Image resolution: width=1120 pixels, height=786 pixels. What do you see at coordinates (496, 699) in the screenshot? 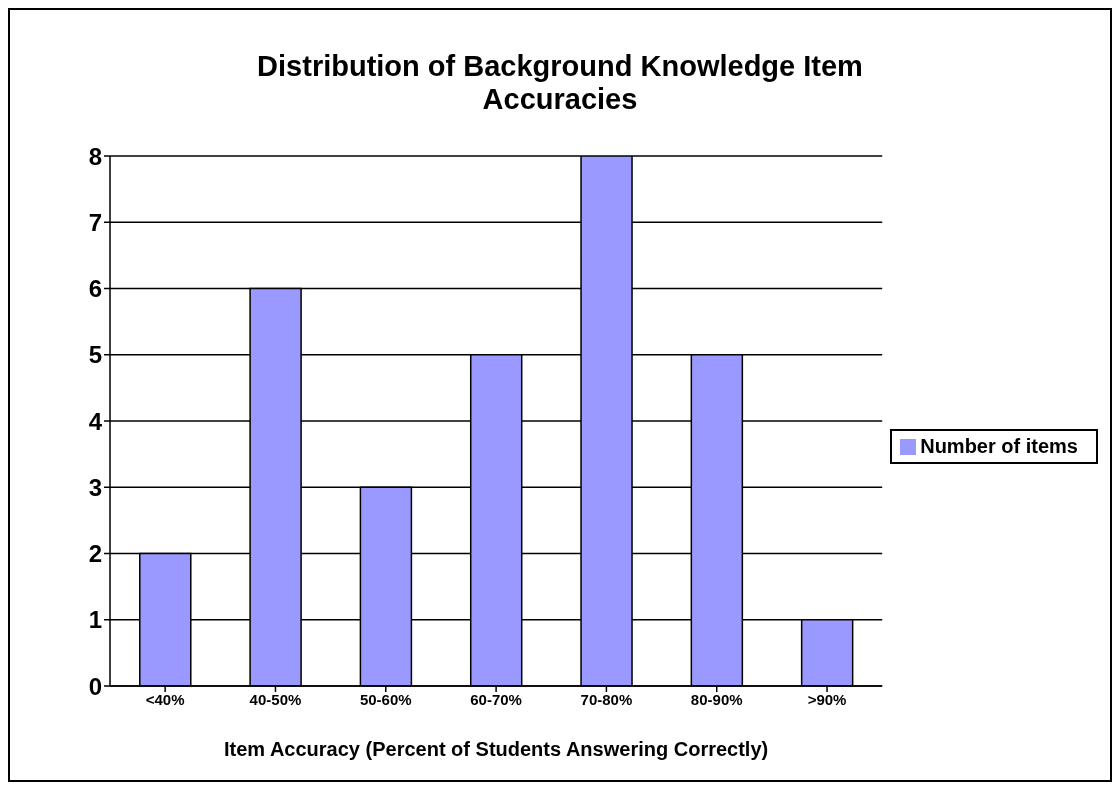
I see `x-tick-label: 60-70%` at bounding box center [496, 699].